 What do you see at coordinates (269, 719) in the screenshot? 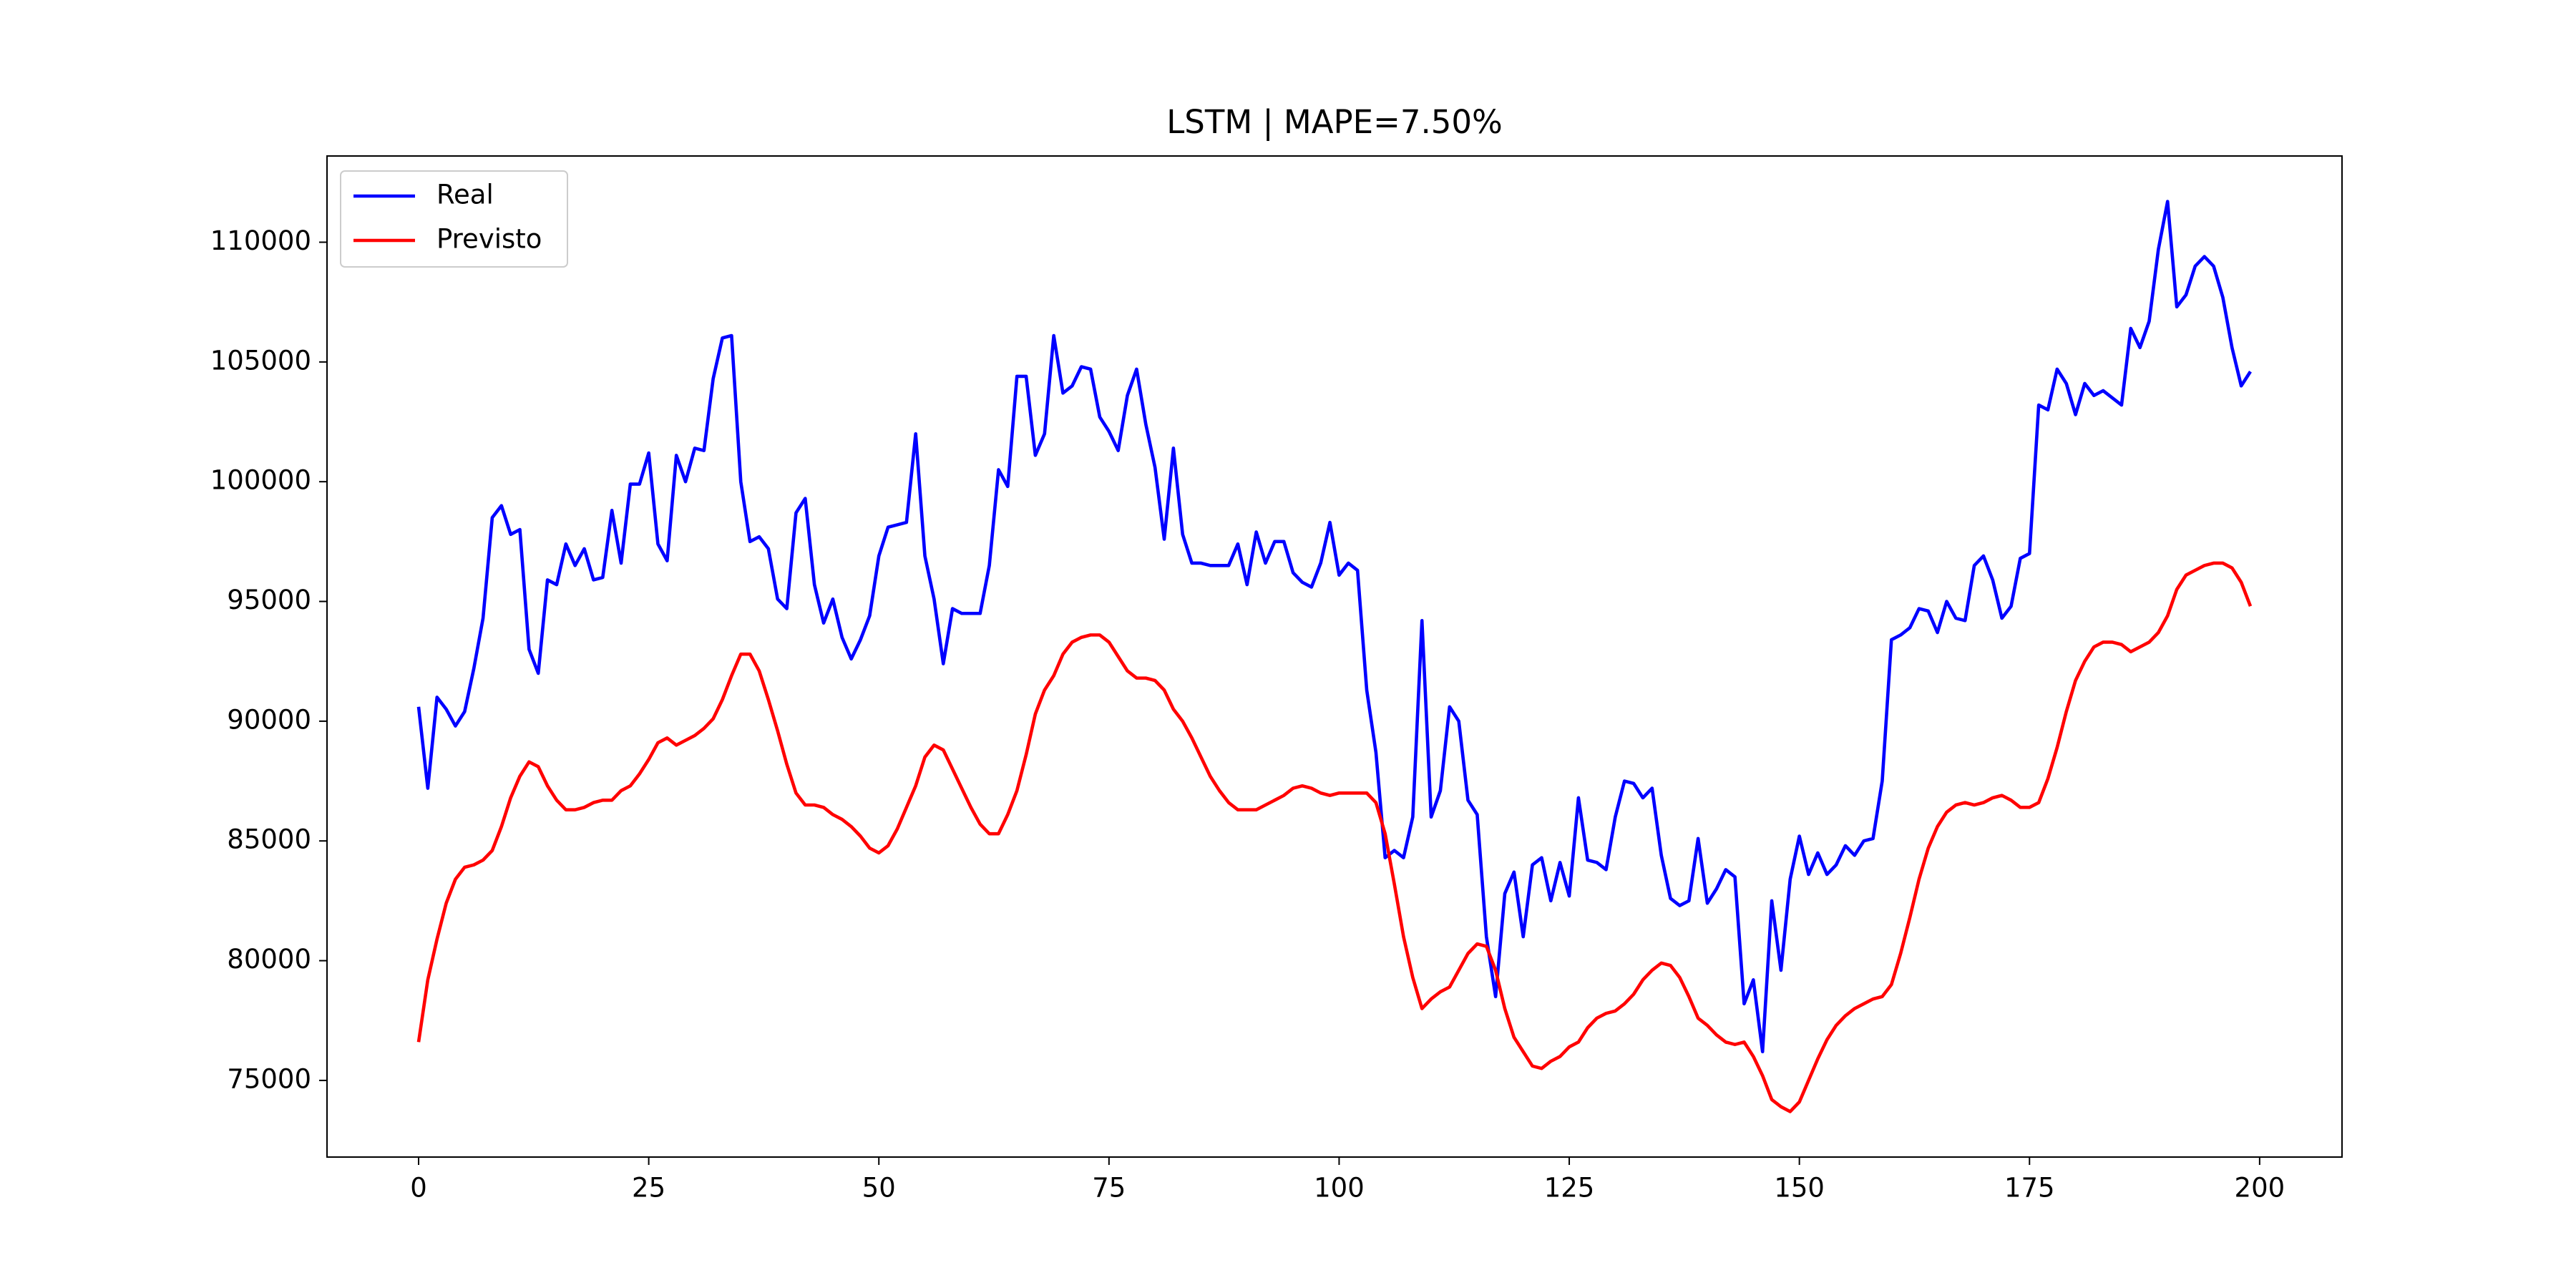
I see `y-tick-label: 90000` at bounding box center [269, 719].